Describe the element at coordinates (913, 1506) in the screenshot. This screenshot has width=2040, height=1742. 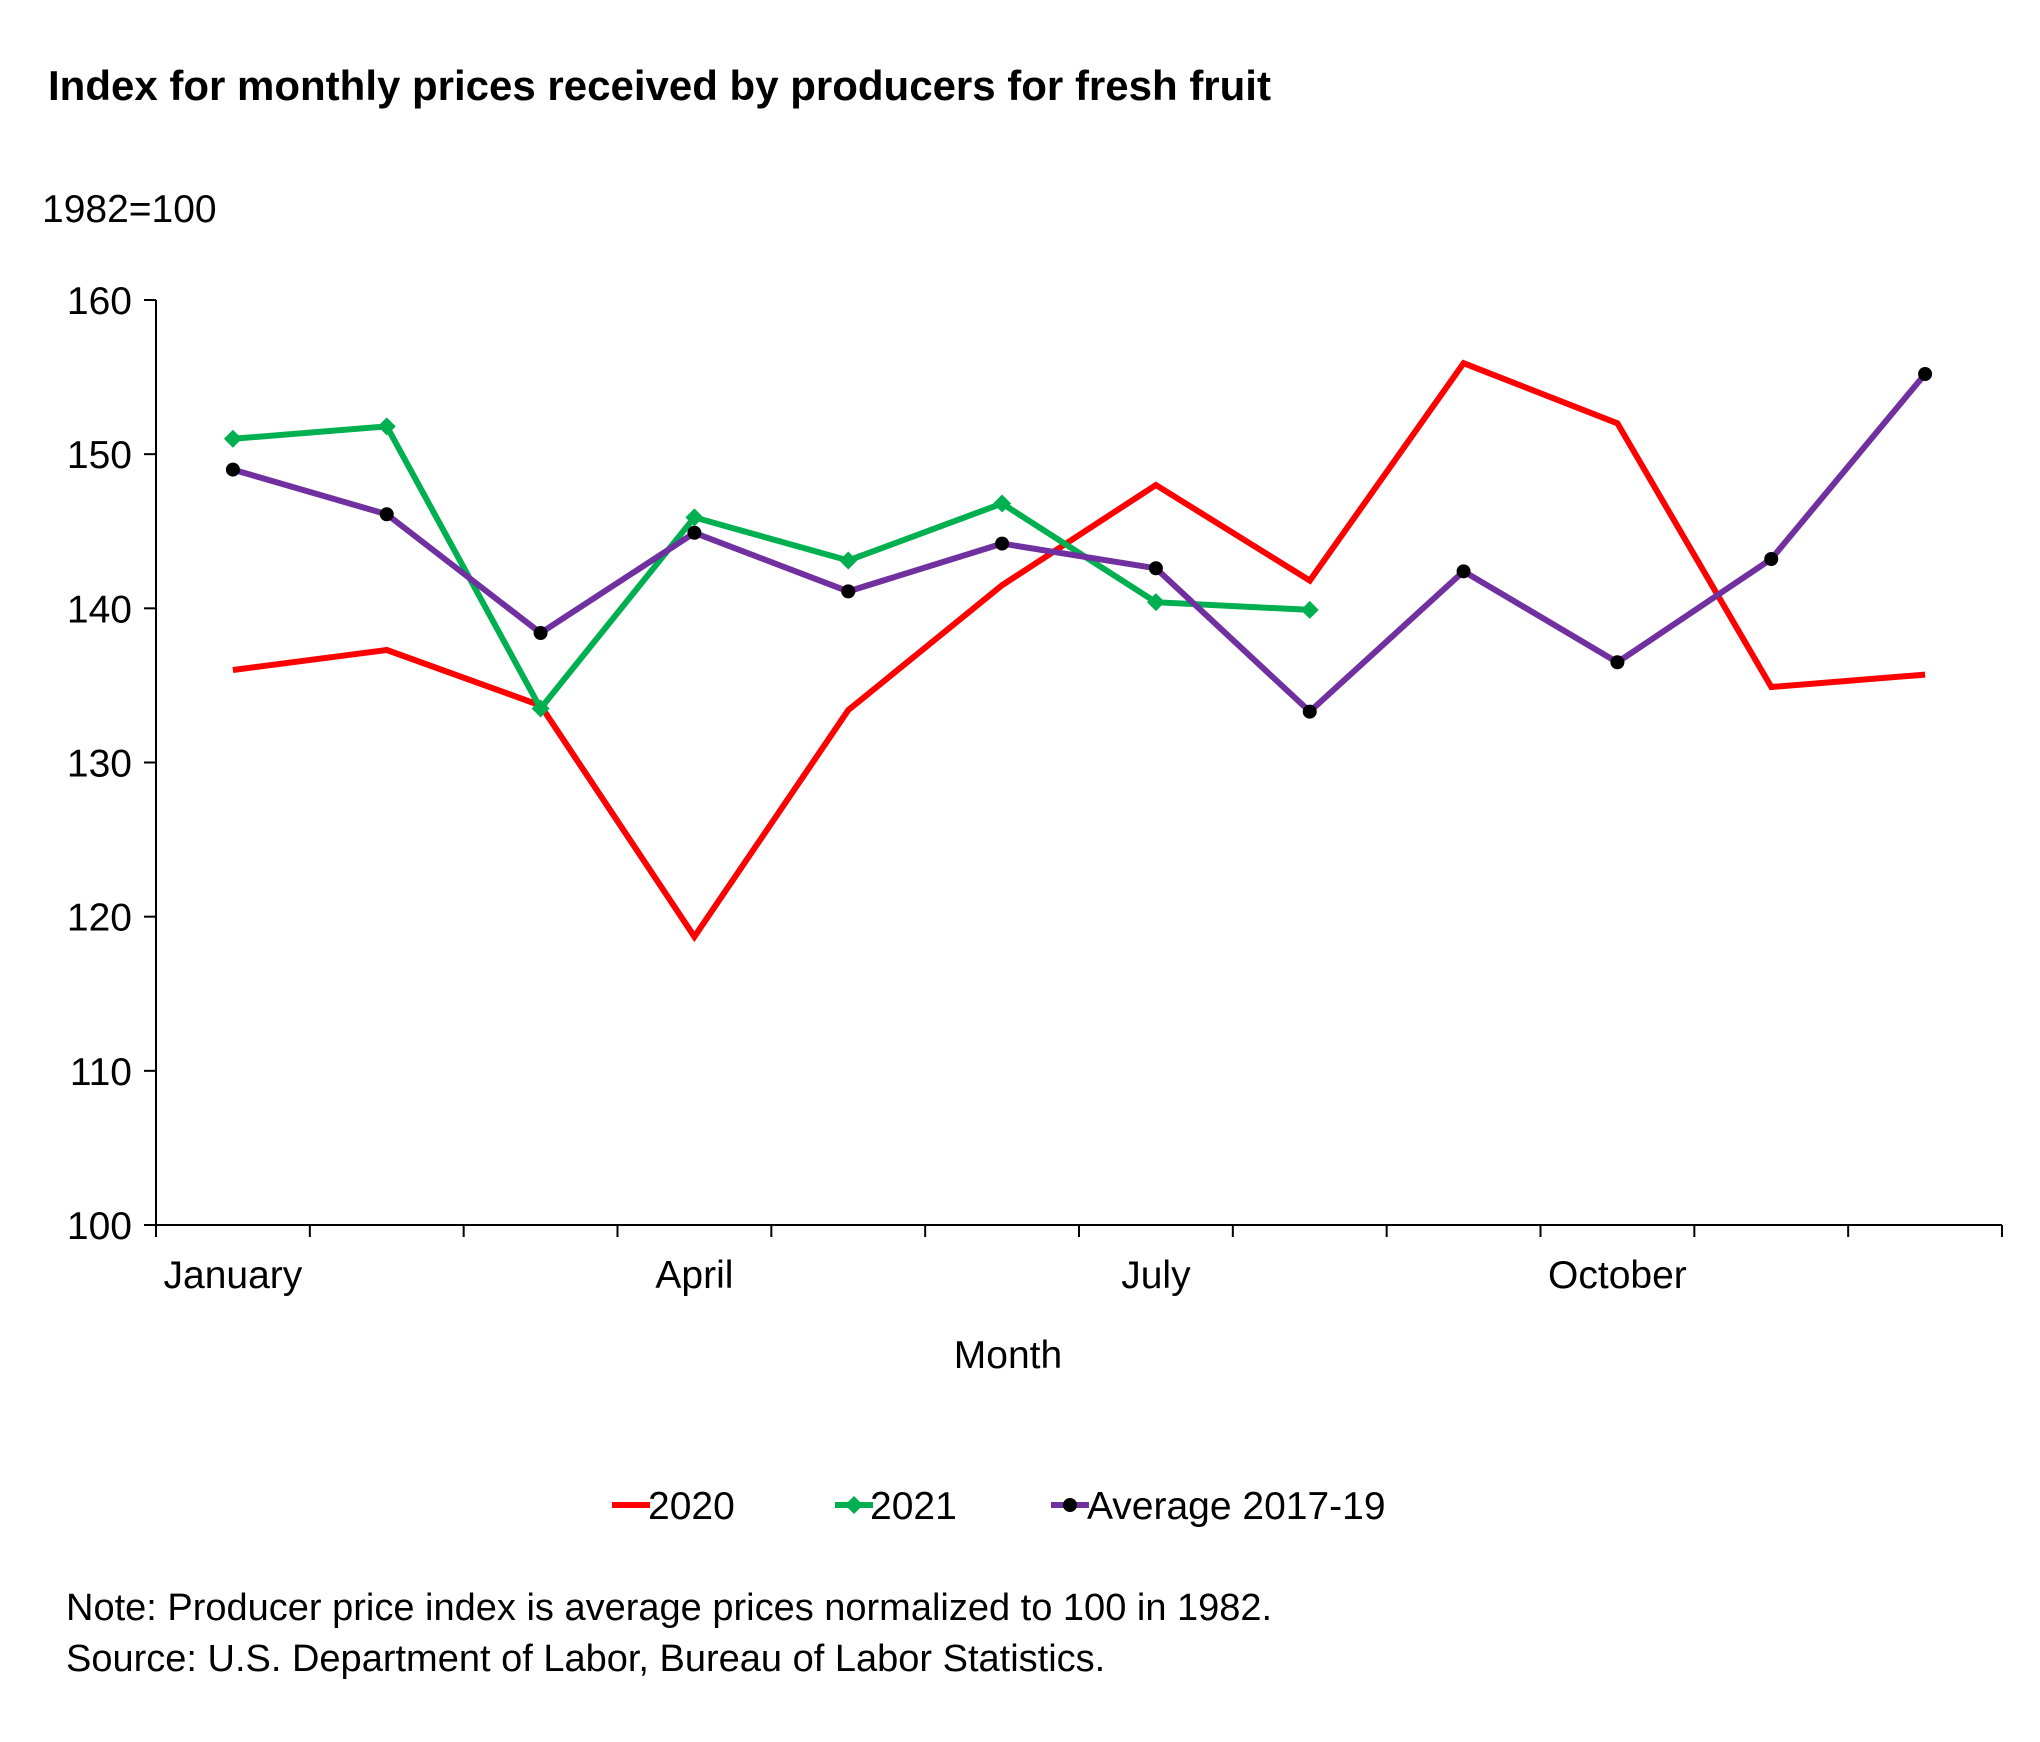
I see `legend-label: 2021` at that location.